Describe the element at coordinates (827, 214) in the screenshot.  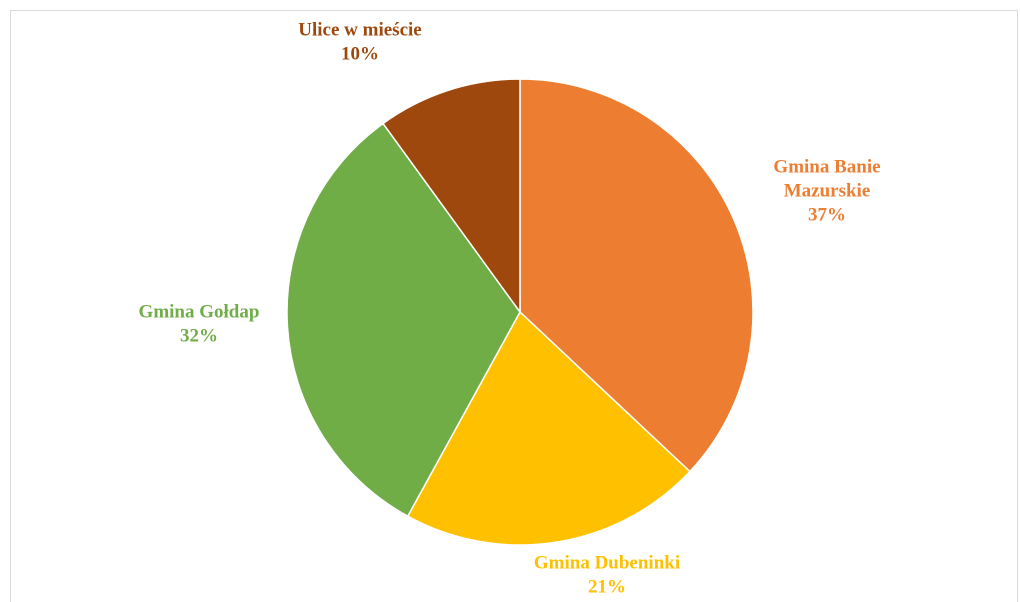
I see `slice-percent-label: 37%` at that location.